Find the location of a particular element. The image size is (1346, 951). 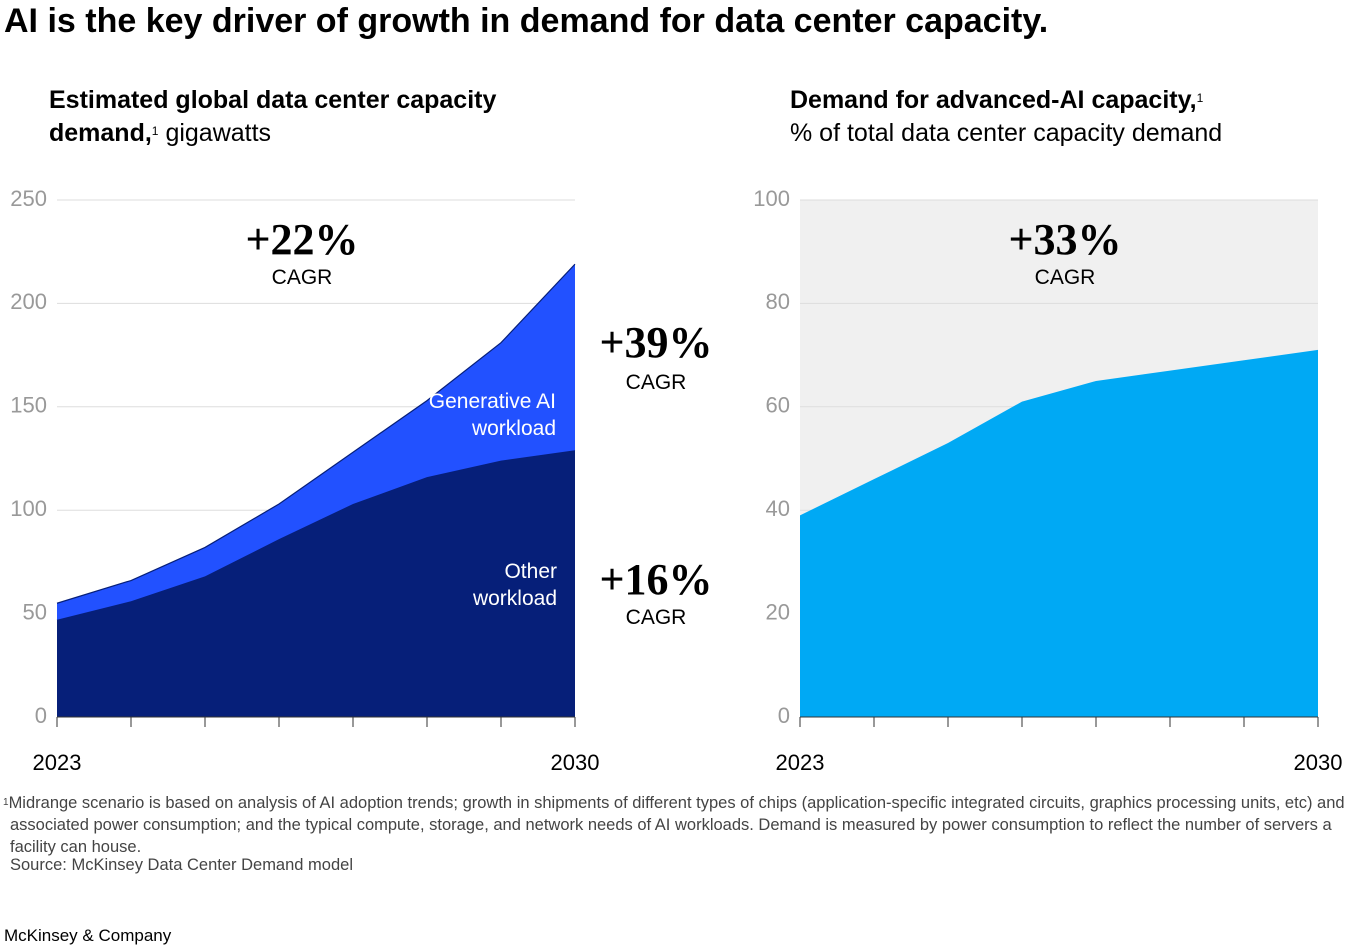

y-tick-label: 250 is located at coordinates (28, 198).